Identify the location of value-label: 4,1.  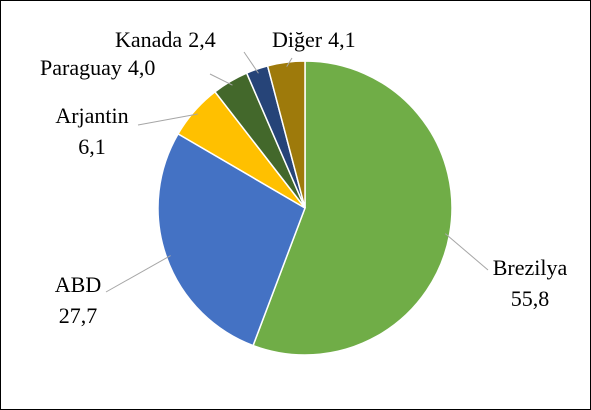
(342, 39).